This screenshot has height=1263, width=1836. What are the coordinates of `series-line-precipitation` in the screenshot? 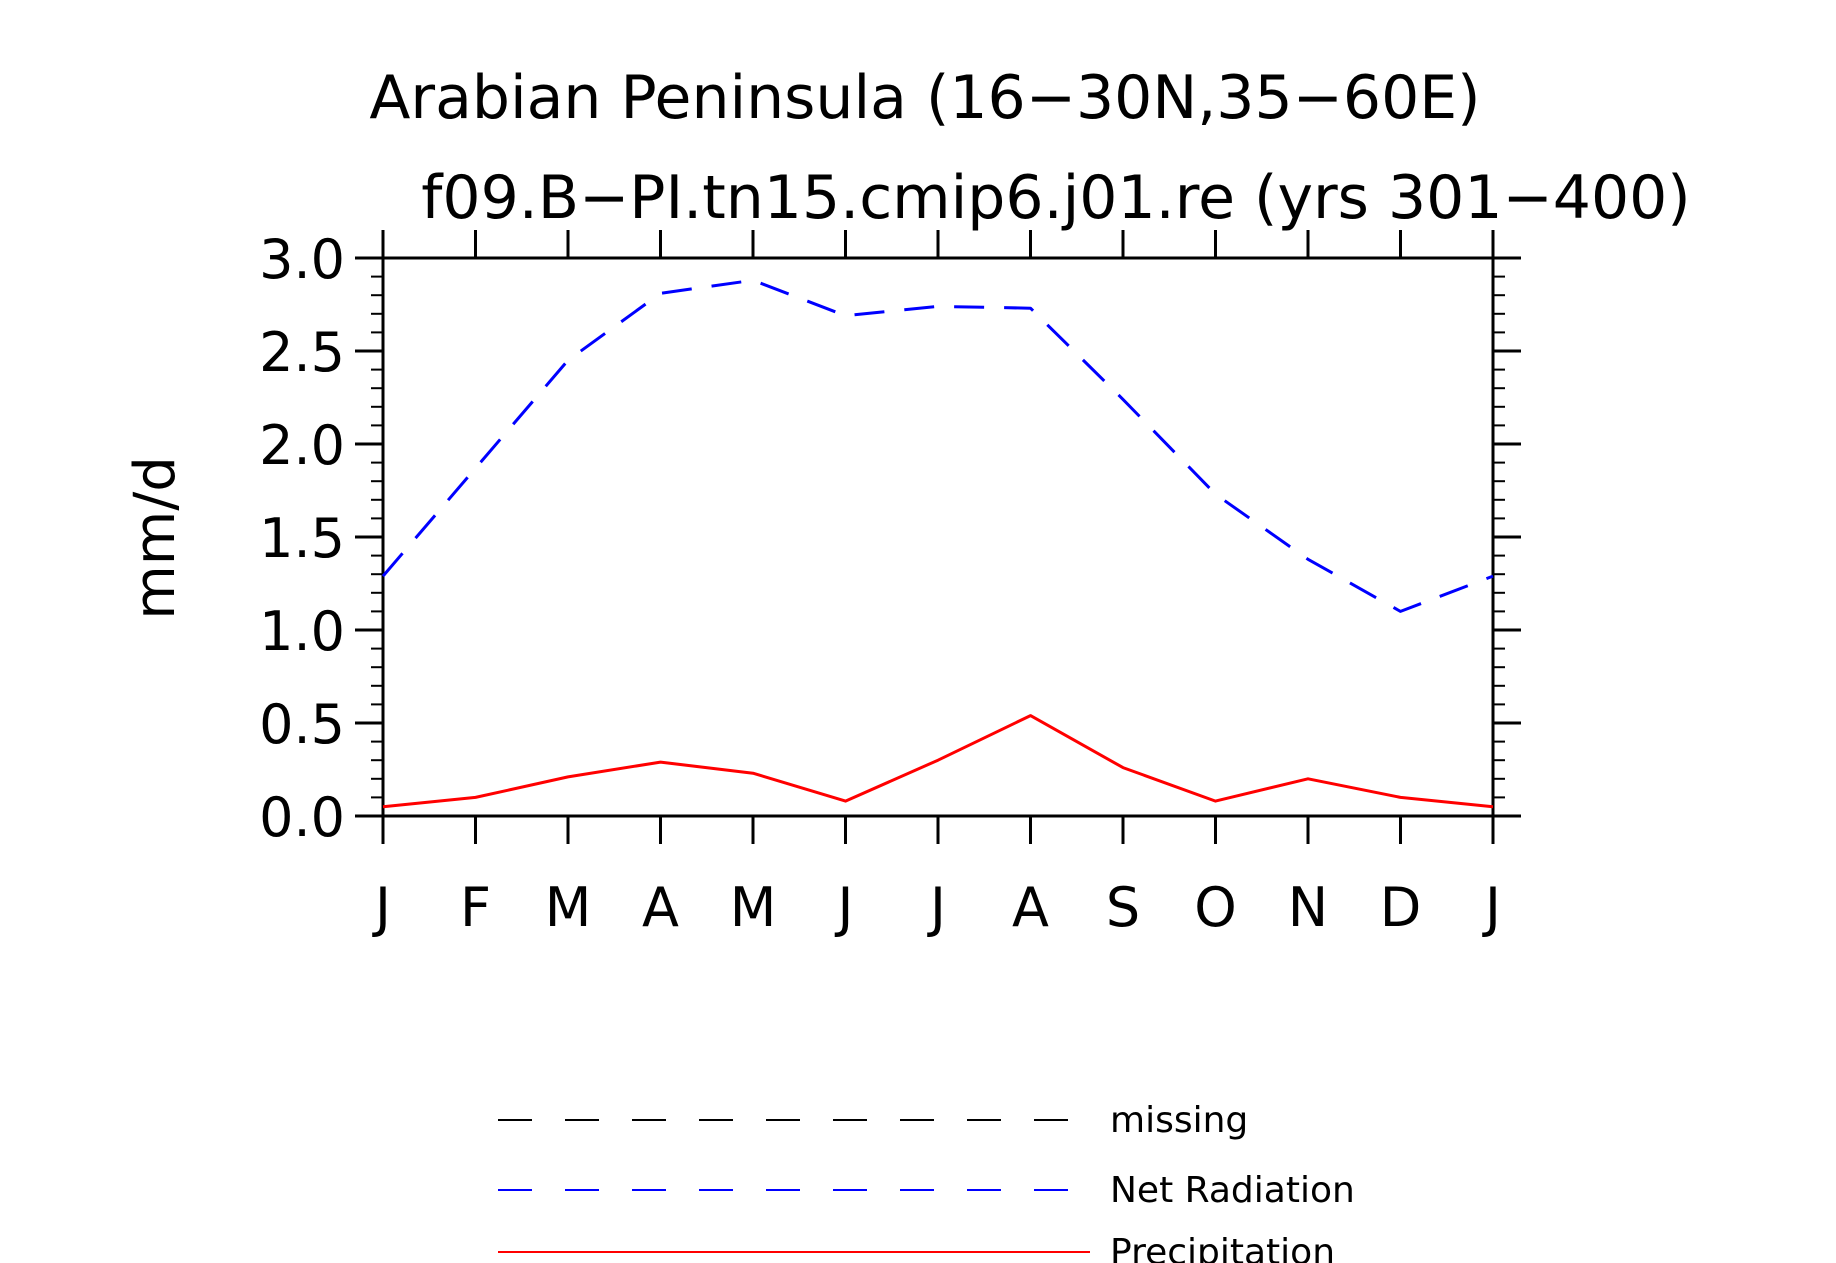 It's located at (938, 761).